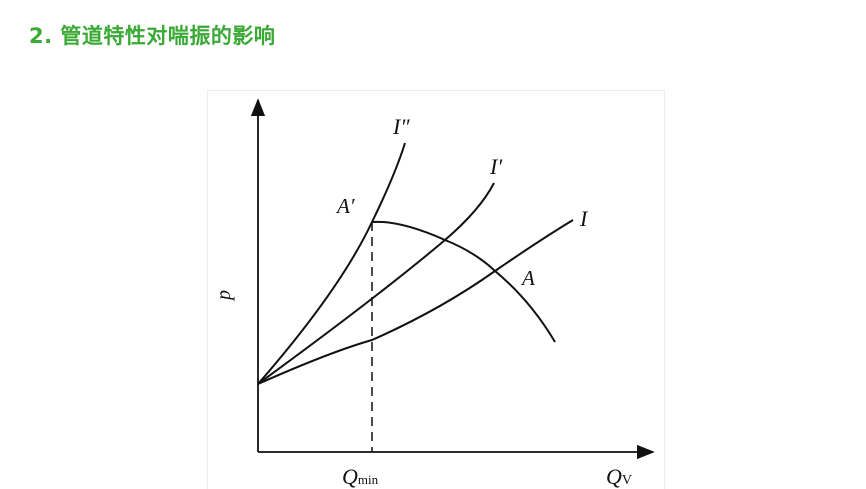 Image resolution: width=866 pixels, height=489 pixels. What do you see at coordinates (584, 218) in the screenshot?
I see `curve-label-I: I` at bounding box center [584, 218].